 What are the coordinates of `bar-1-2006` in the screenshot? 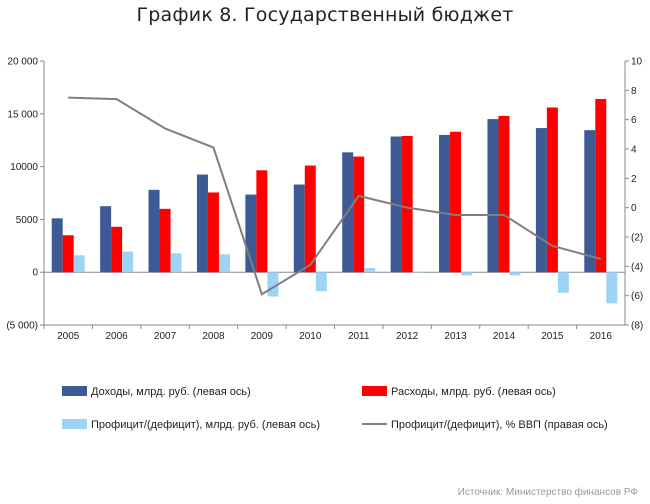 It's located at (106, 239).